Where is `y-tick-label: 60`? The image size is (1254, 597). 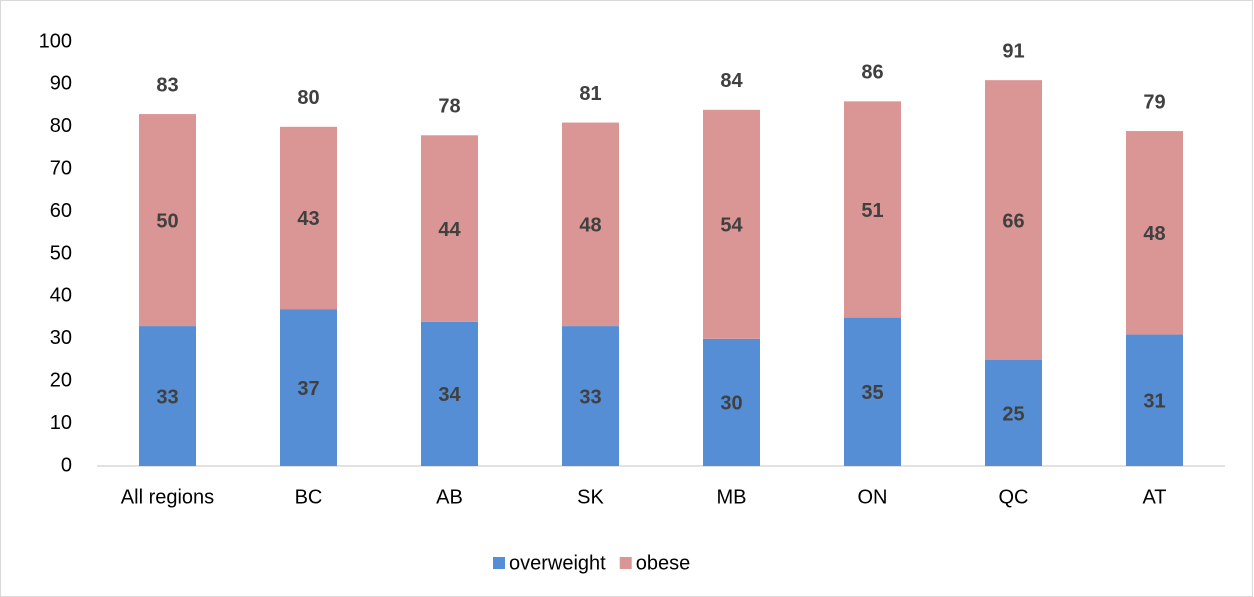 y-tick-label: 60 is located at coordinates (61, 211).